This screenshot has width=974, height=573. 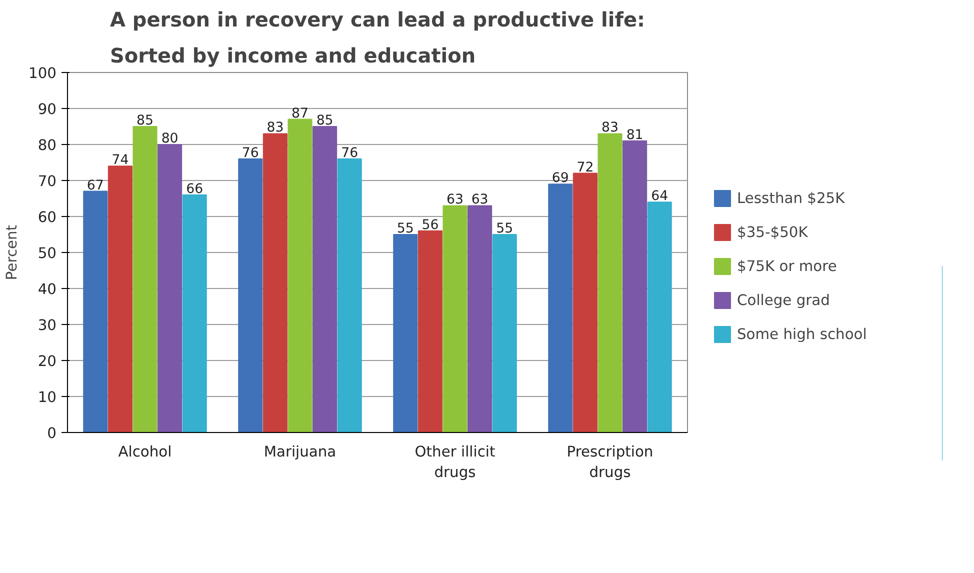 I want to click on y-tick-label: 50, so click(x=47, y=253).